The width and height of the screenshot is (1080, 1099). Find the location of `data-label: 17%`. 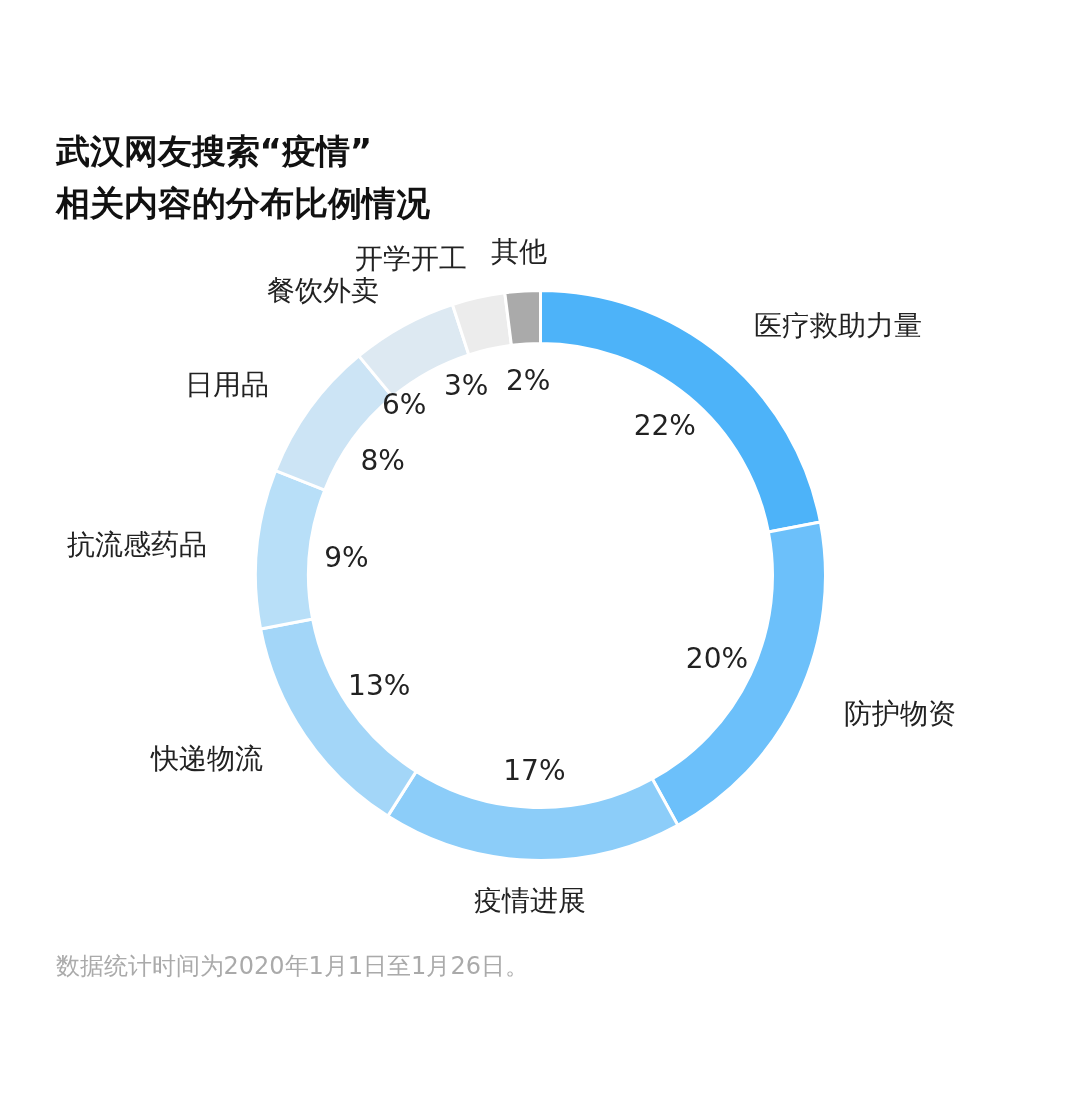

data-label: 17% is located at coordinates (534, 770).